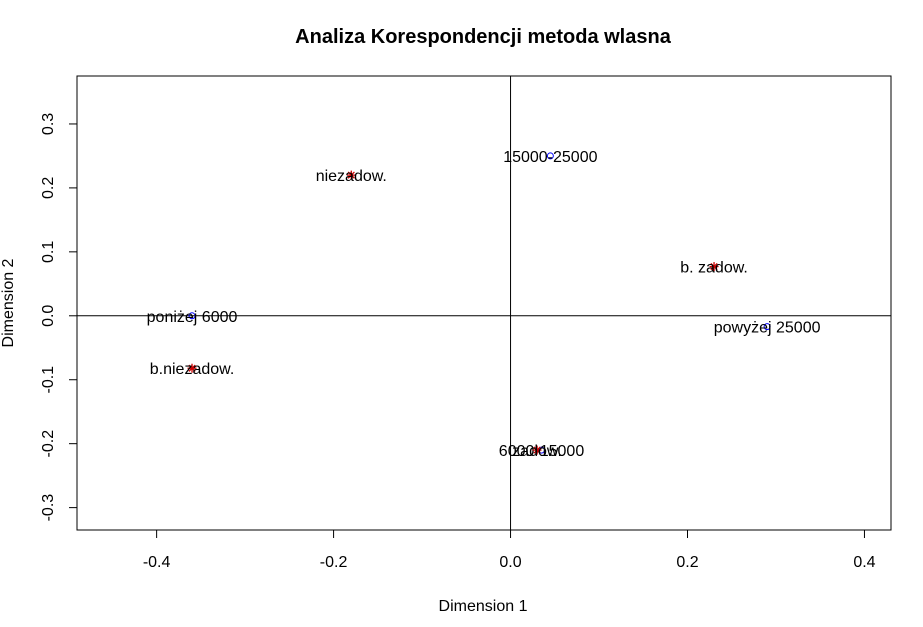  I want to click on x-axis: -0.4 -0.2 0.0 0.2 0.4, so click(509, 550).